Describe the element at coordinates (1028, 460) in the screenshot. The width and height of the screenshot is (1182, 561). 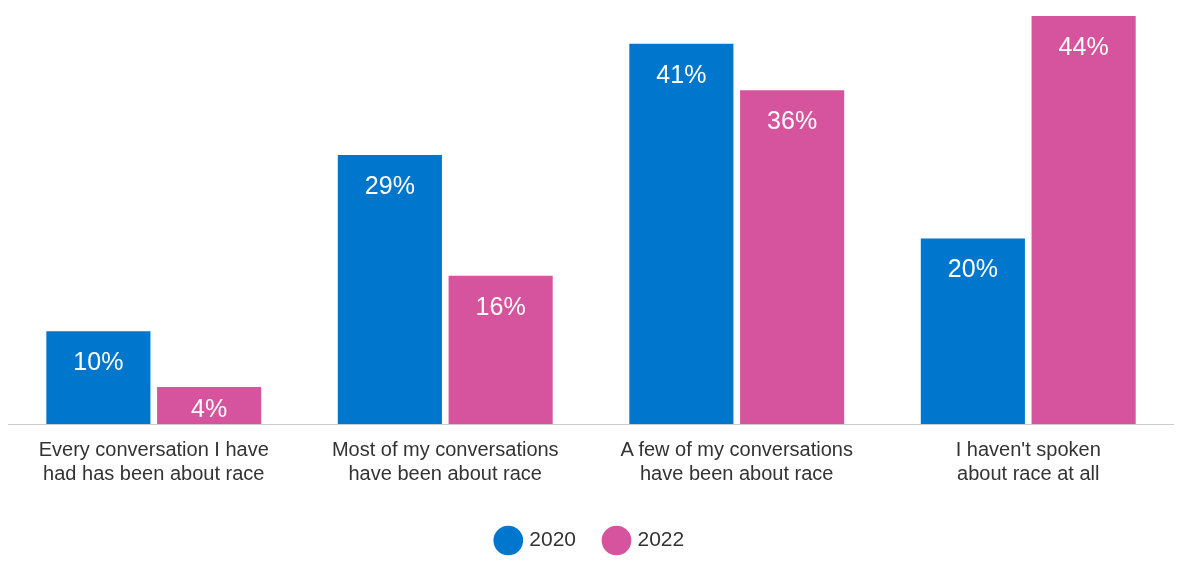
I see `x-tick-label: I haven't spoken about race at all` at that location.